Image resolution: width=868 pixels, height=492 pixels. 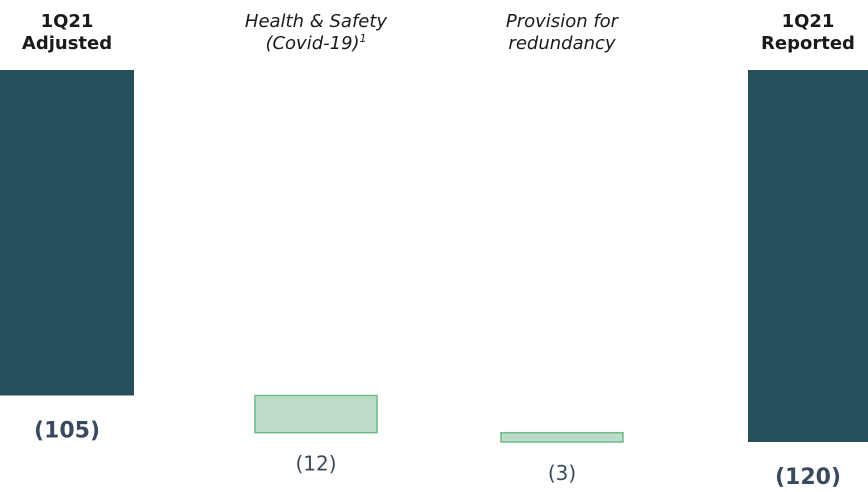 I want to click on category-label-1: 1Q21 Adjusted, so click(x=67, y=32).